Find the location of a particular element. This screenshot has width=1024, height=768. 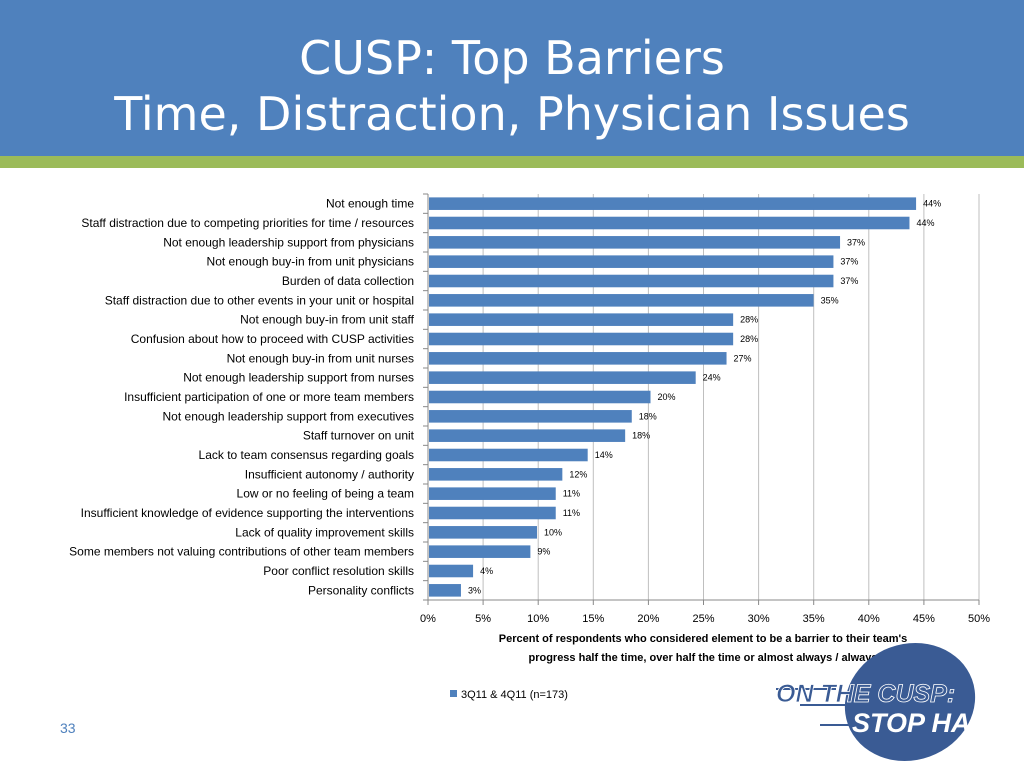

x-tick-label: 20% is located at coordinates (648, 619).